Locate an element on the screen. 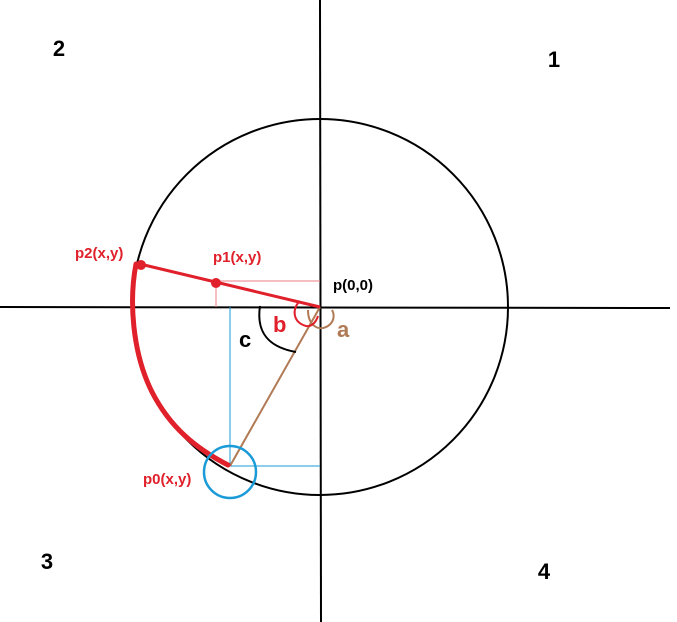  angle-b-label: b is located at coordinates (279, 324).